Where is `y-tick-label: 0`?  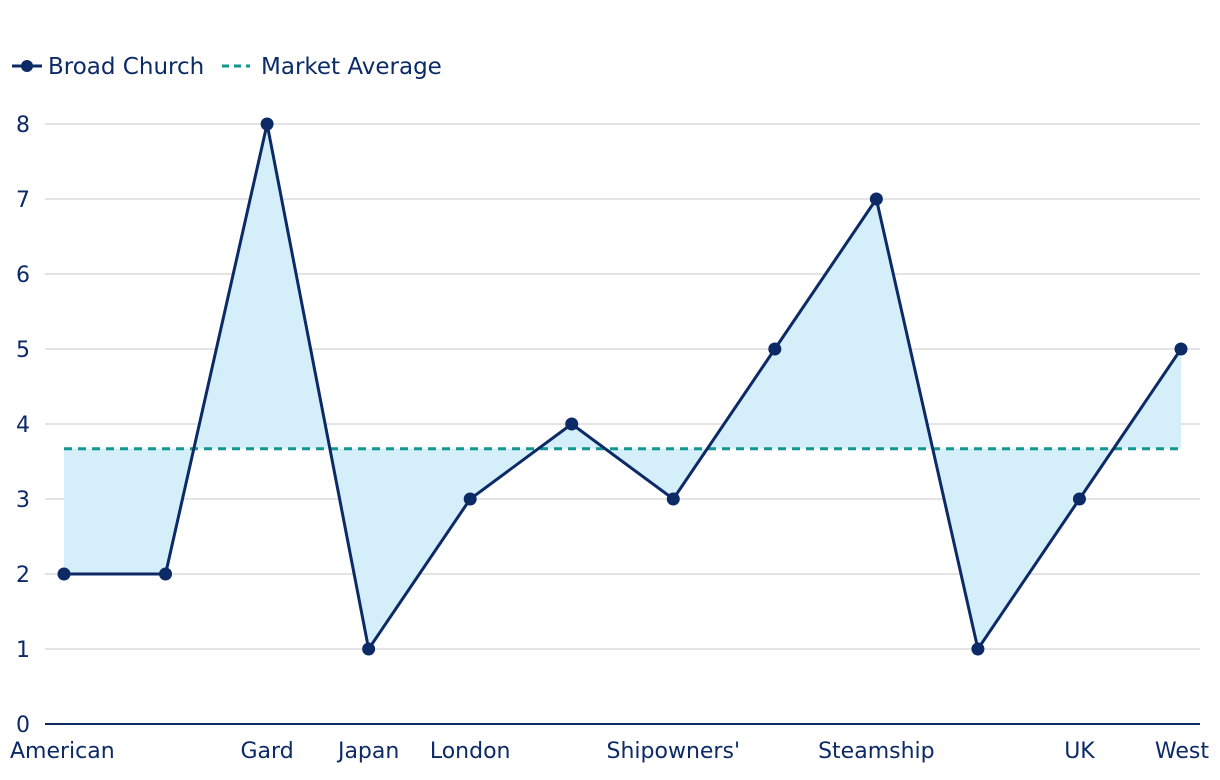 y-tick-label: 0 is located at coordinates (23, 725).